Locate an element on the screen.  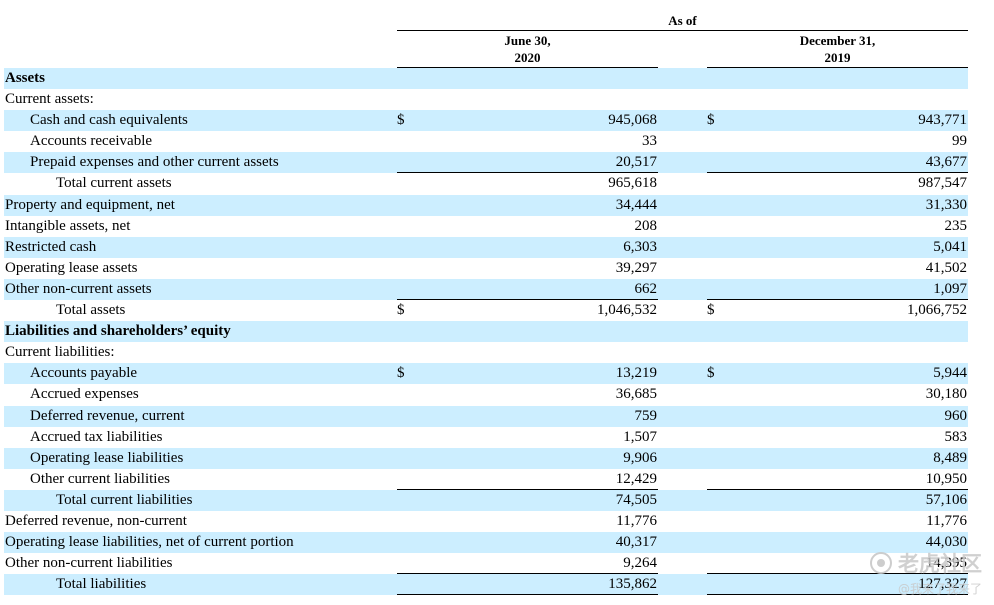
row-label: Restricted cash is located at coordinates (51, 246).